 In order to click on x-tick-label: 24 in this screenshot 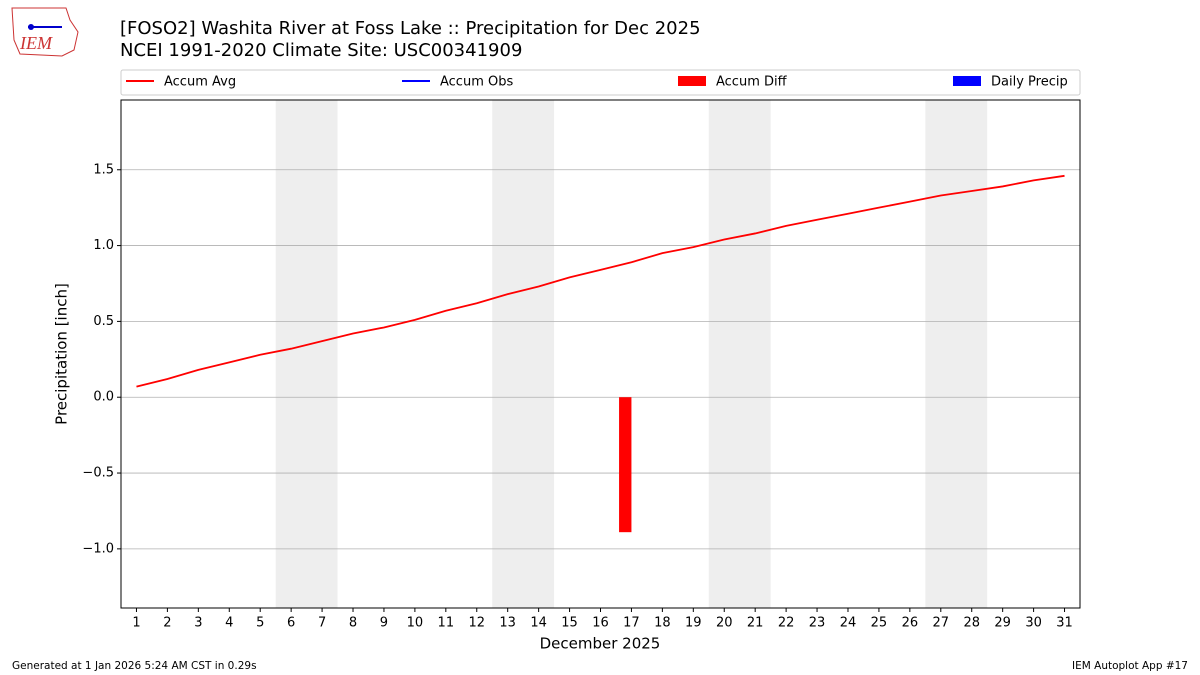, I will do `click(848, 623)`.